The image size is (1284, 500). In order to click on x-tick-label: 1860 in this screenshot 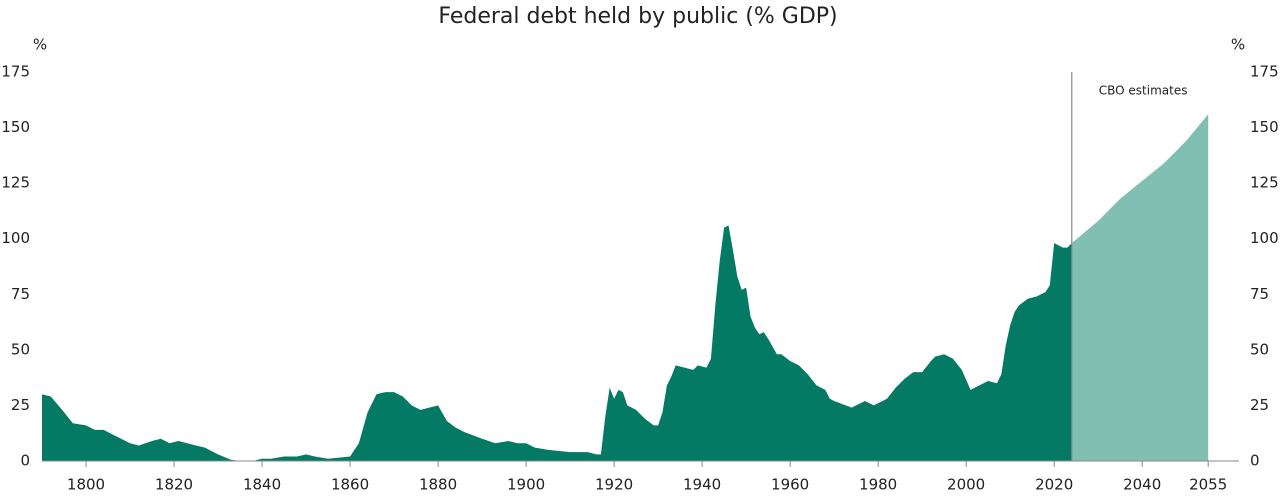, I will do `click(350, 485)`.